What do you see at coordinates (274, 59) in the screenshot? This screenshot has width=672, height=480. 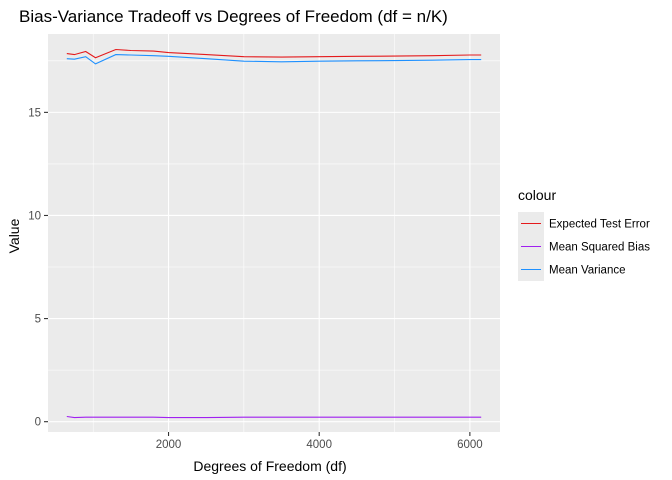 I see `series-line-mean-variance` at bounding box center [274, 59].